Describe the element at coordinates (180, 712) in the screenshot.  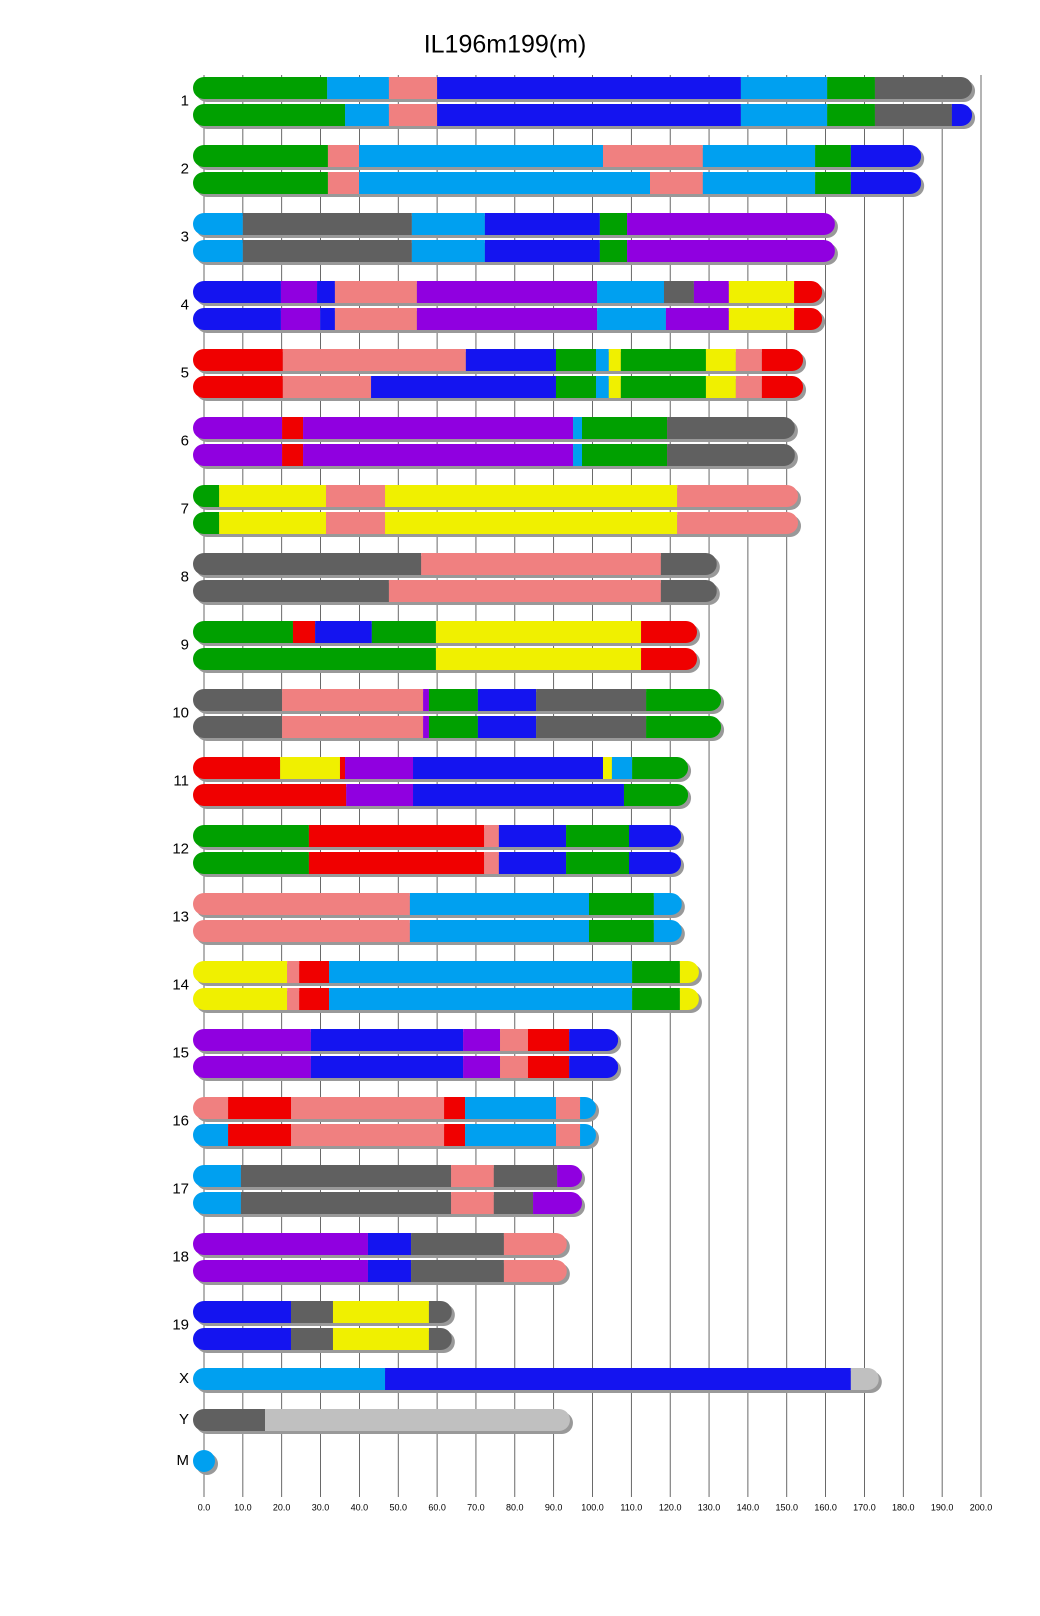
I see `chromosome-label: 10` at that location.